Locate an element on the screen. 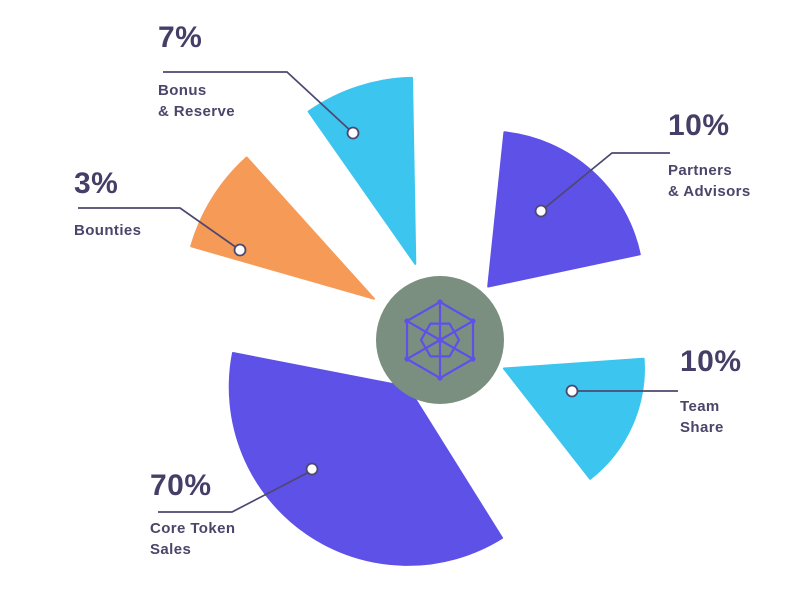  callout-bounties: 3% Bounties is located at coordinates (107, 203).